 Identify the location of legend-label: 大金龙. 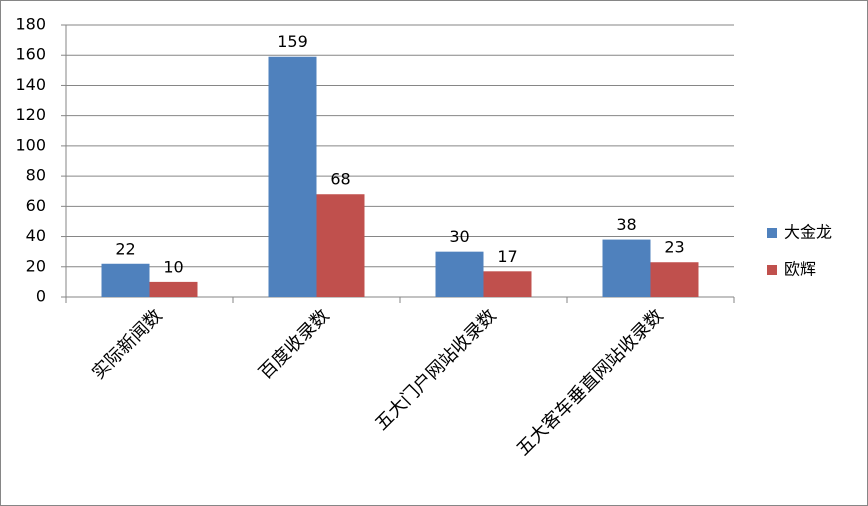
(808, 232).